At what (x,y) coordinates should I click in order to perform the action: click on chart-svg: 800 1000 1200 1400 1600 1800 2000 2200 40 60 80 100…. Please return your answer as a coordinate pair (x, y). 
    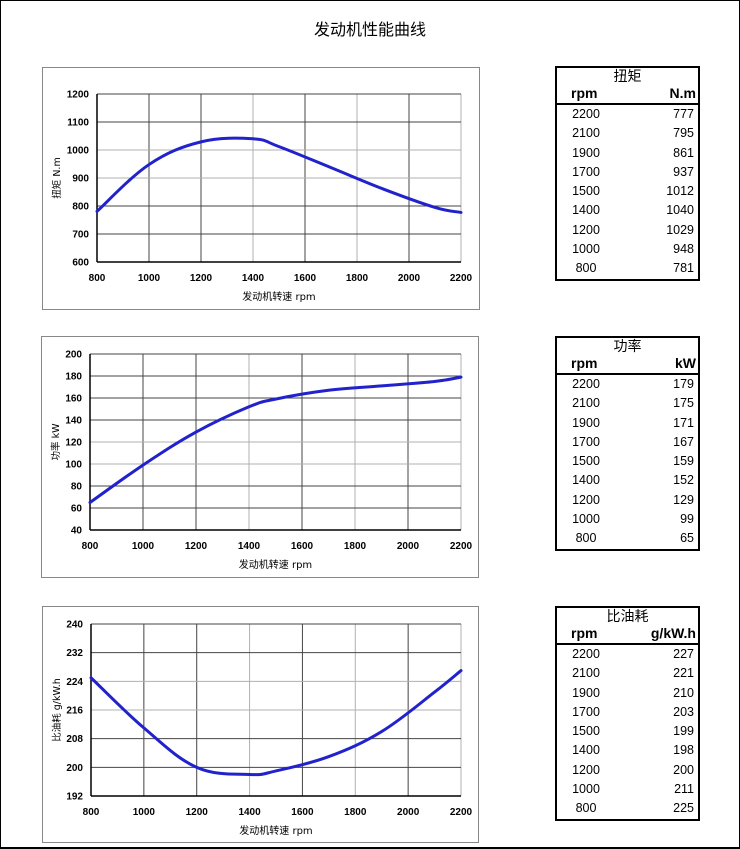
    Looking at the image, I should click on (261, 461).